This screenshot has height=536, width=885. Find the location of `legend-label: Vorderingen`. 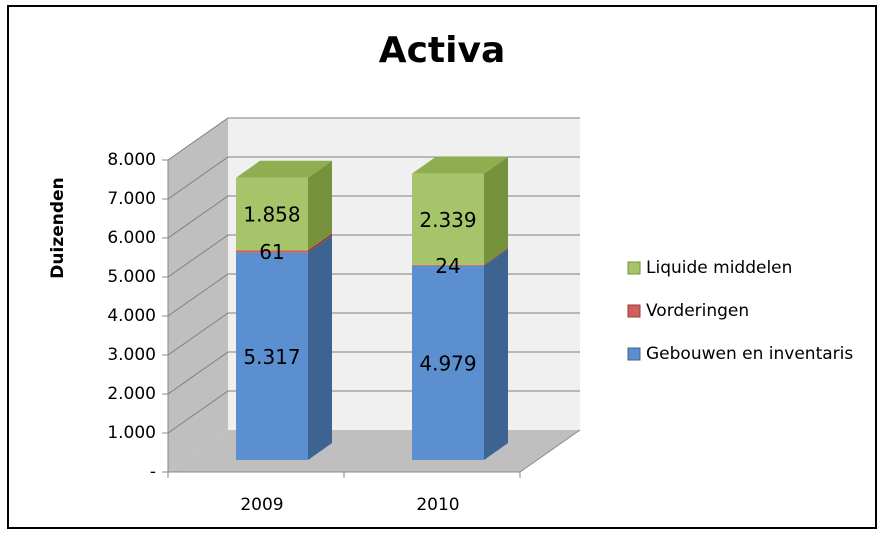

legend-label: Vorderingen is located at coordinates (697, 311).